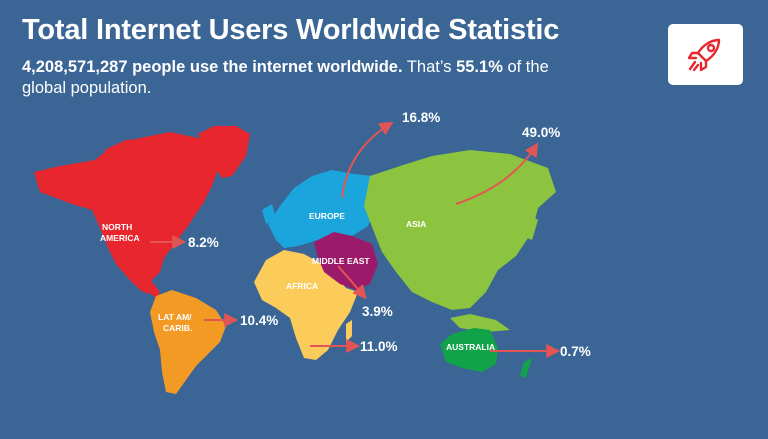 The height and width of the screenshot is (439, 768). I want to click on north-america-label-line1: NORTH, so click(117, 227).